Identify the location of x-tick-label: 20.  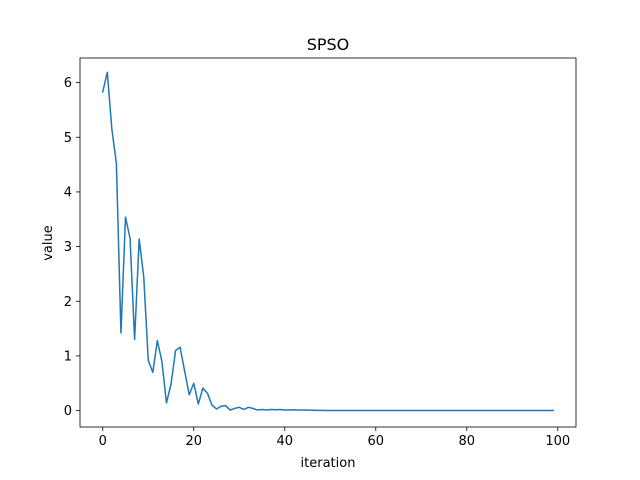
(193, 441).